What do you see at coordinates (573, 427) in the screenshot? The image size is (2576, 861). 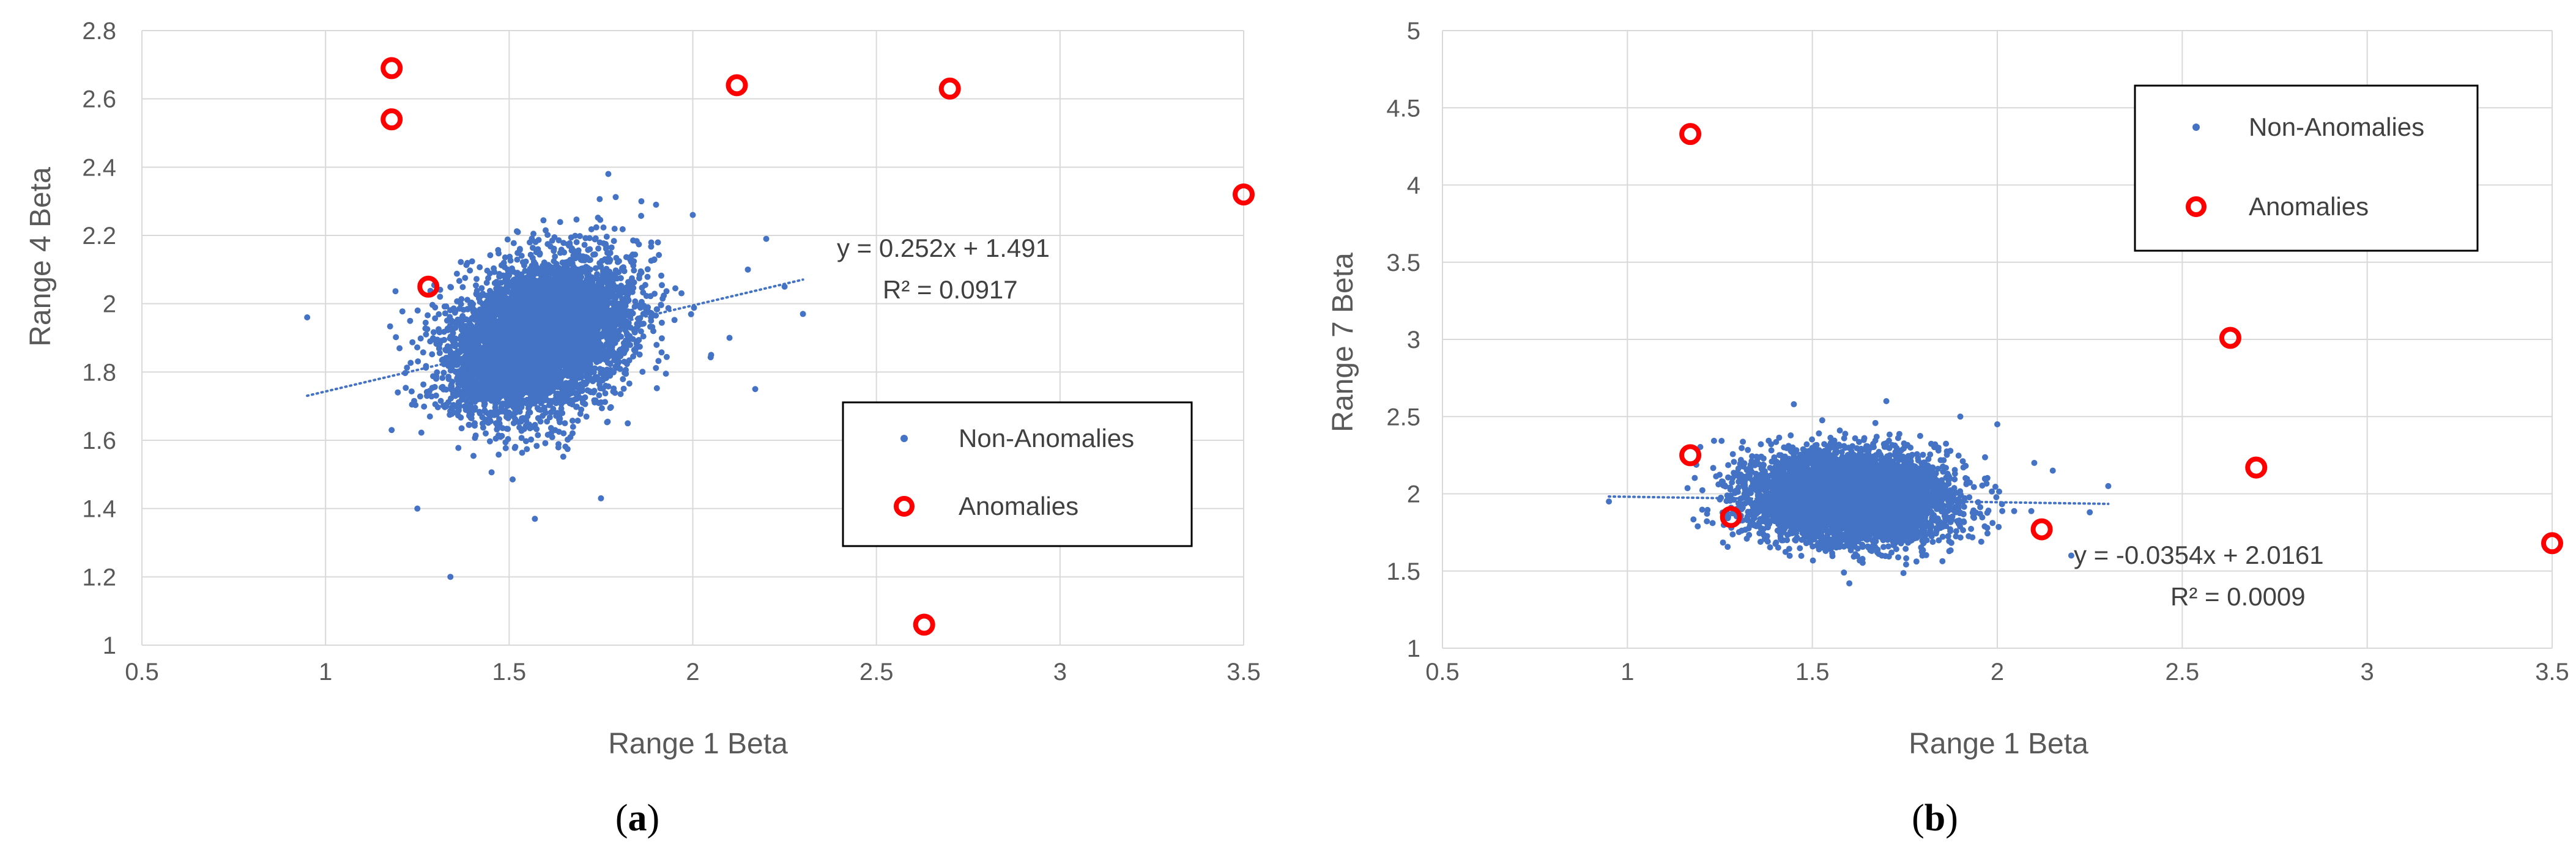 I see `data-point-a-2074` at bounding box center [573, 427].